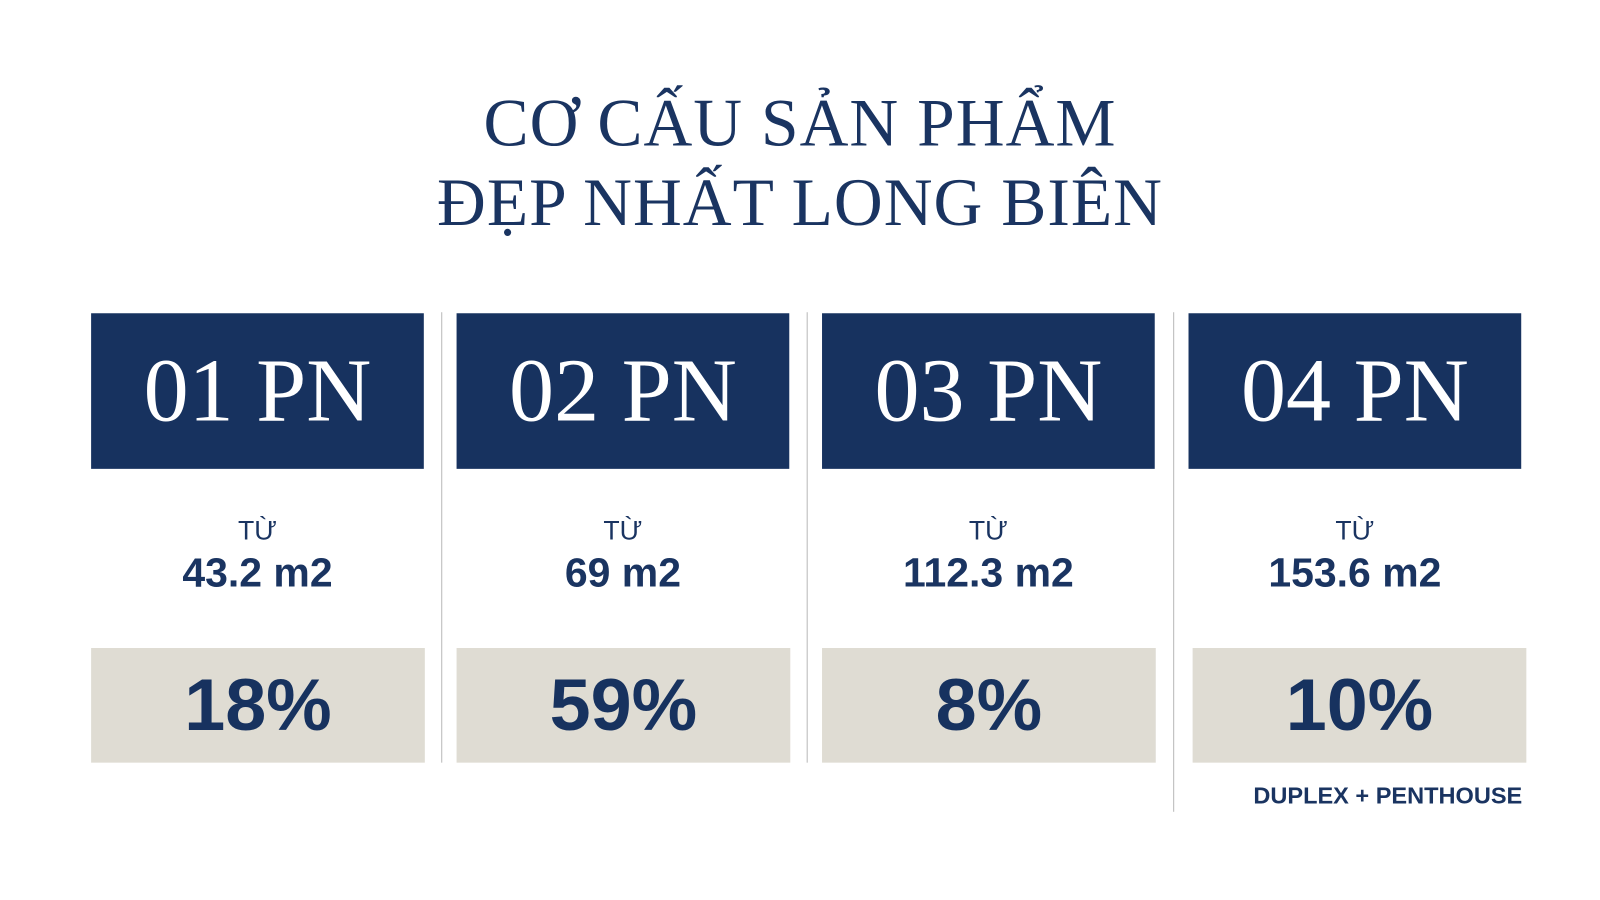 The height and width of the screenshot is (900, 1600). What do you see at coordinates (257, 573) in the screenshot?
I see `area-value: 43.2 m2` at bounding box center [257, 573].